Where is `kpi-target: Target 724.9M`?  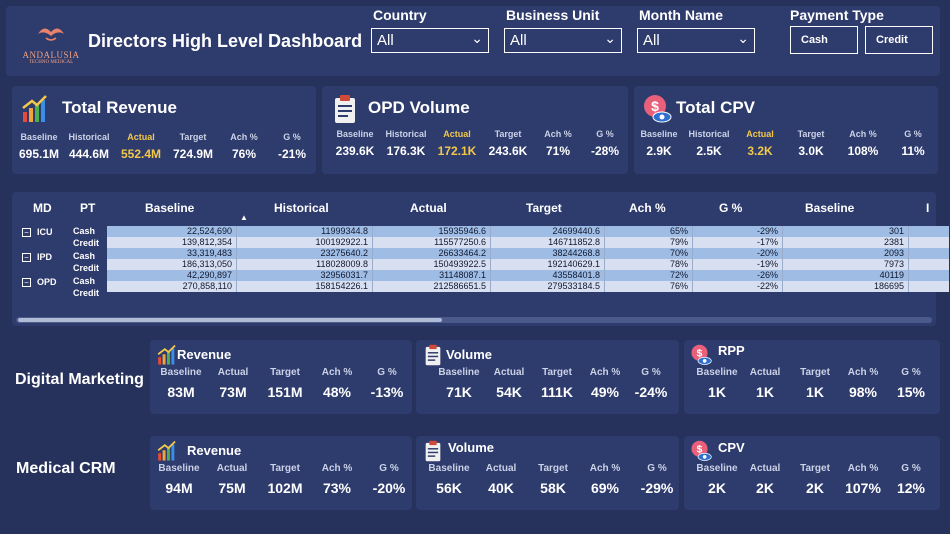
kpi-target: Target 724.9M is located at coordinates (193, 146).